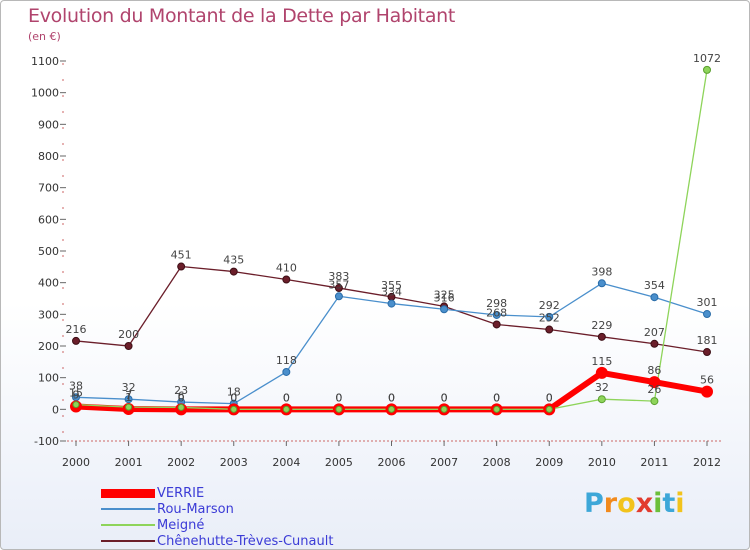 Image resolution: width=750 pixels, height=550 pixels. I want to click on logo-letter: o, so click(626, 503).